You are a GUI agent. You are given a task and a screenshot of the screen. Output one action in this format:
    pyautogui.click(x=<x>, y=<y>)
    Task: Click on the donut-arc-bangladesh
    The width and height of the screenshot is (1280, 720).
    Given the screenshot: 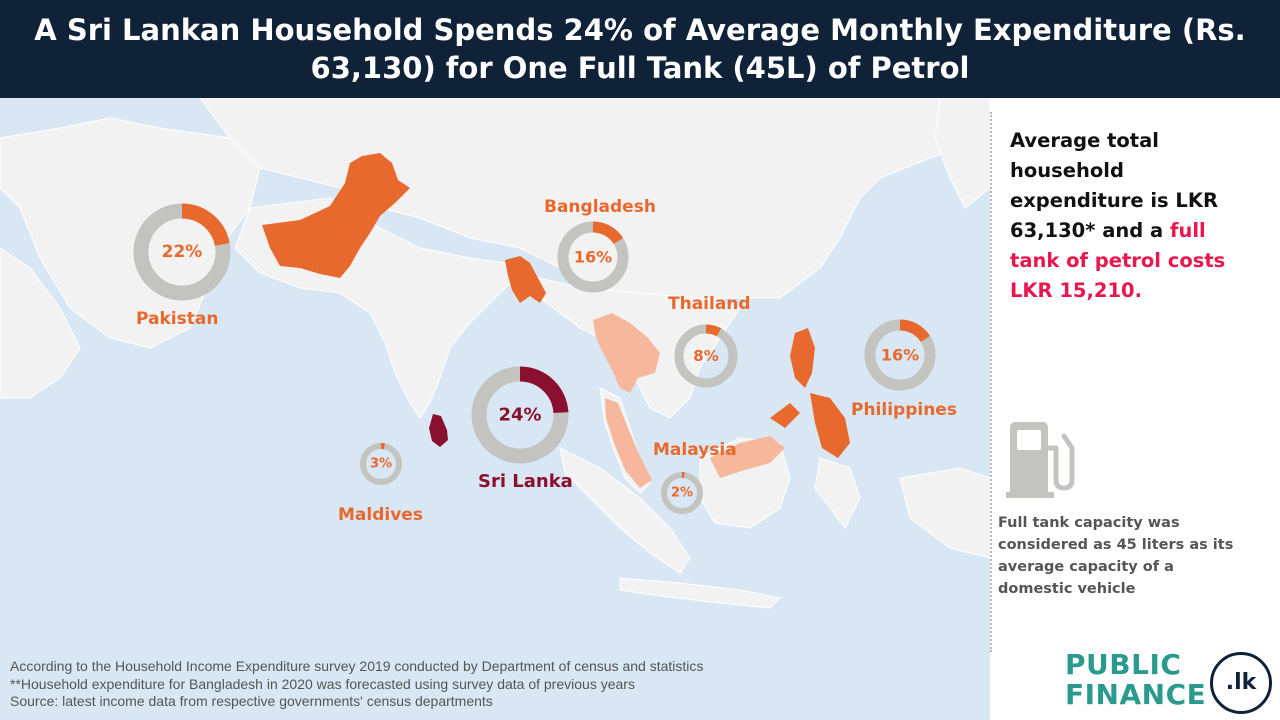 What is the action you would take?
    pyautogui.click(x=593, y=257)
    